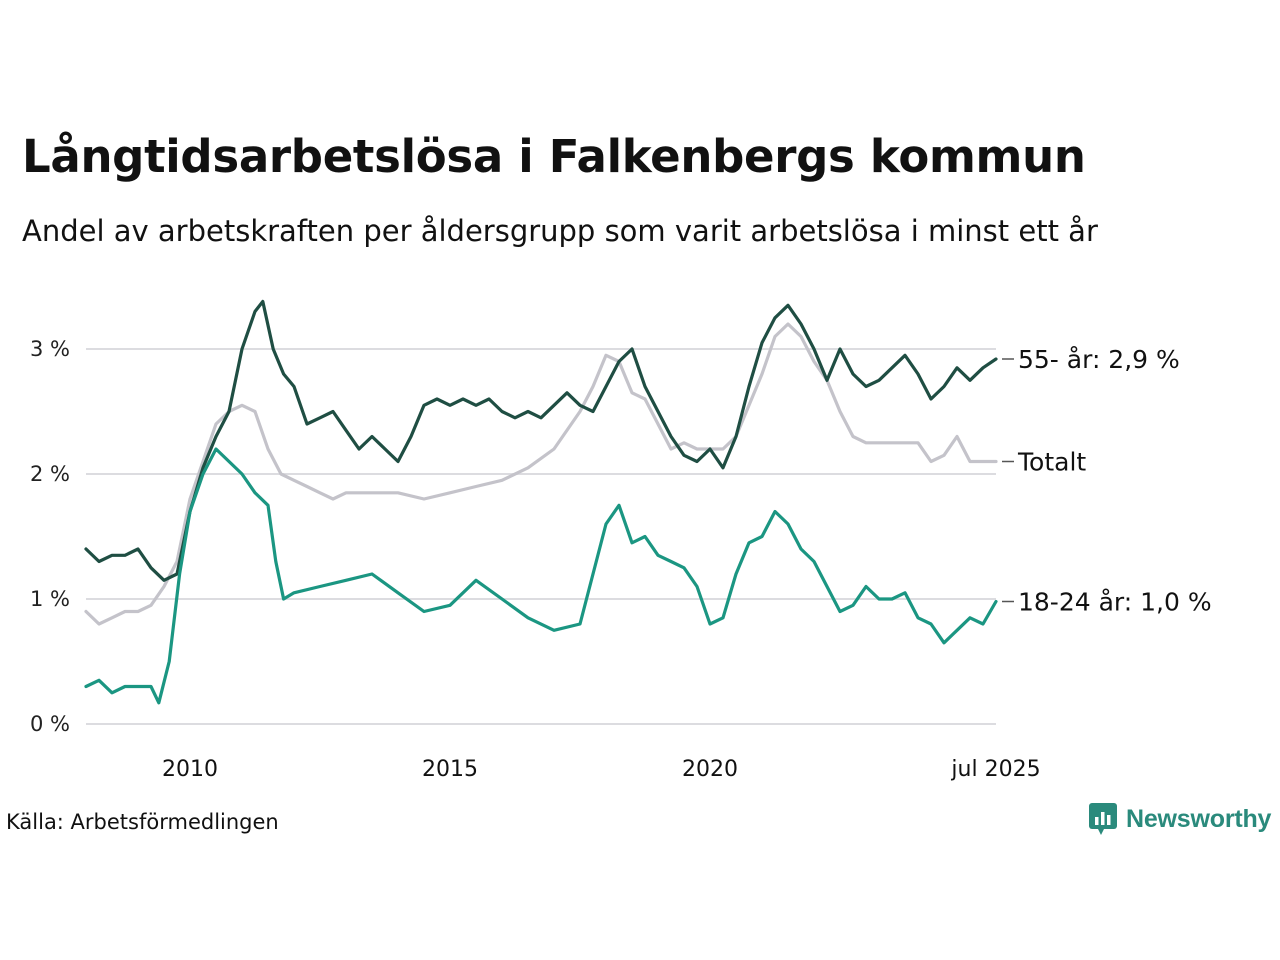 The height and width of the screenshot is (960, 1280). Describe the element at coordinates (995, 769) in the screenshot. I see `x-tick-label: jul 2025` at that location.